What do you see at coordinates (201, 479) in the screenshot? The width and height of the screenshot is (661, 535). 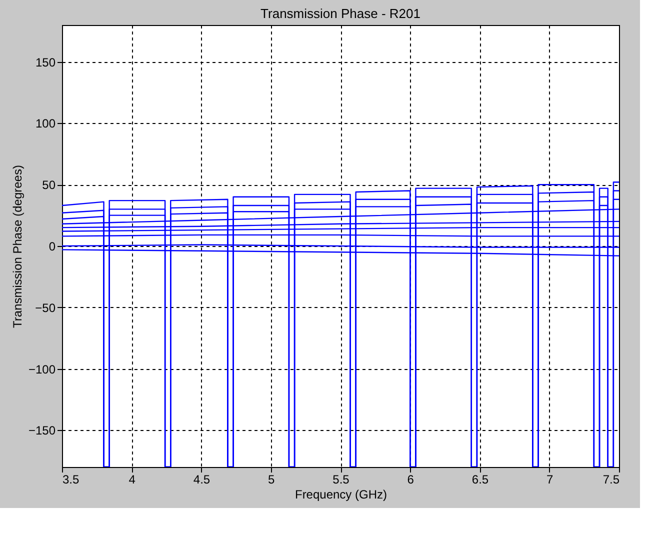 I see `x-tick-label: 4.5` at bounding box center [201, 479].